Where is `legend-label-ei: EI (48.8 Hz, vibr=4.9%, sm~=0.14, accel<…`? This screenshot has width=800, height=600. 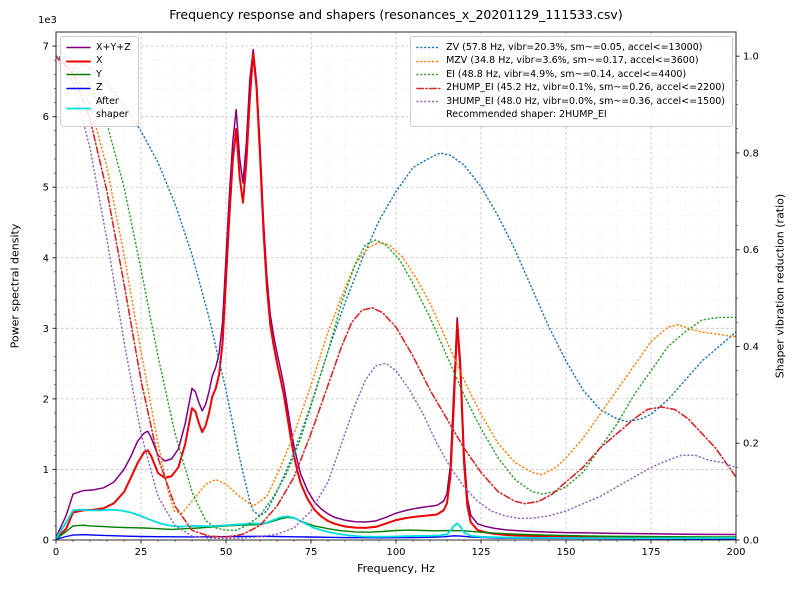
legend-label-ei: EI (48.8 Hz, vibr=4.9%, sm~=0.14, accel<… is located at coordinates (566, 74).